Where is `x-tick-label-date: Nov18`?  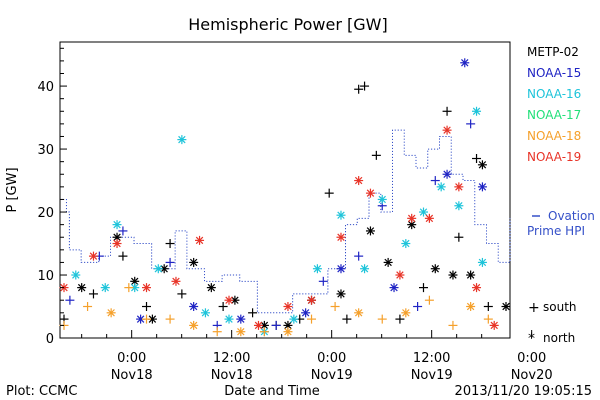 x-tick-label-date: Nov18 is located at coordinates (232, 375).